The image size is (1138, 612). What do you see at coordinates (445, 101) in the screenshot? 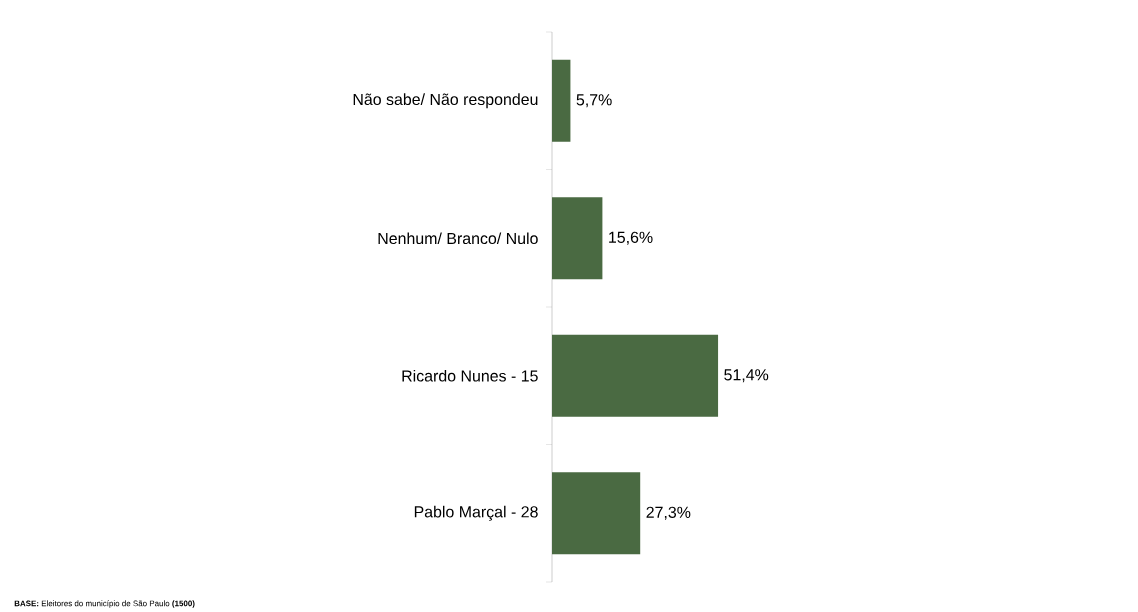
I see `y-tick-label: Não sabe/ Não respondeu` at bounding box center [445, 101].